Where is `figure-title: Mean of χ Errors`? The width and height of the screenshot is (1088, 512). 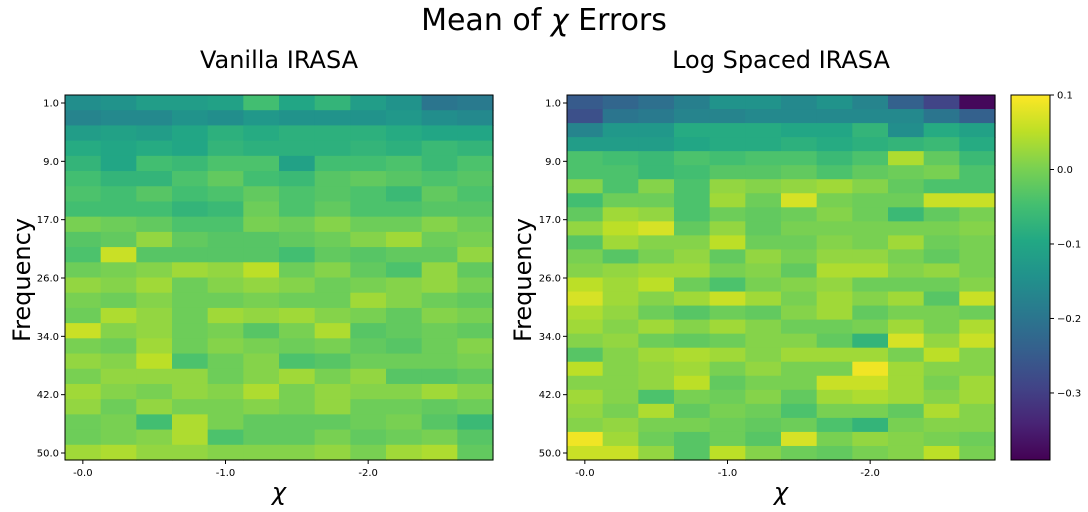 figure-title: Mean of χ Errors is located at coordinates (544, 20).